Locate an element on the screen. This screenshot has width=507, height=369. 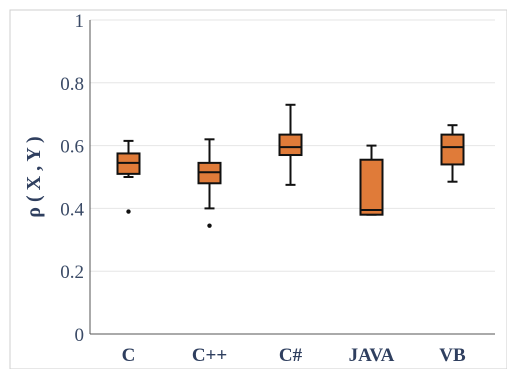
x-category-label: VB is located at coordinates (452, 355).